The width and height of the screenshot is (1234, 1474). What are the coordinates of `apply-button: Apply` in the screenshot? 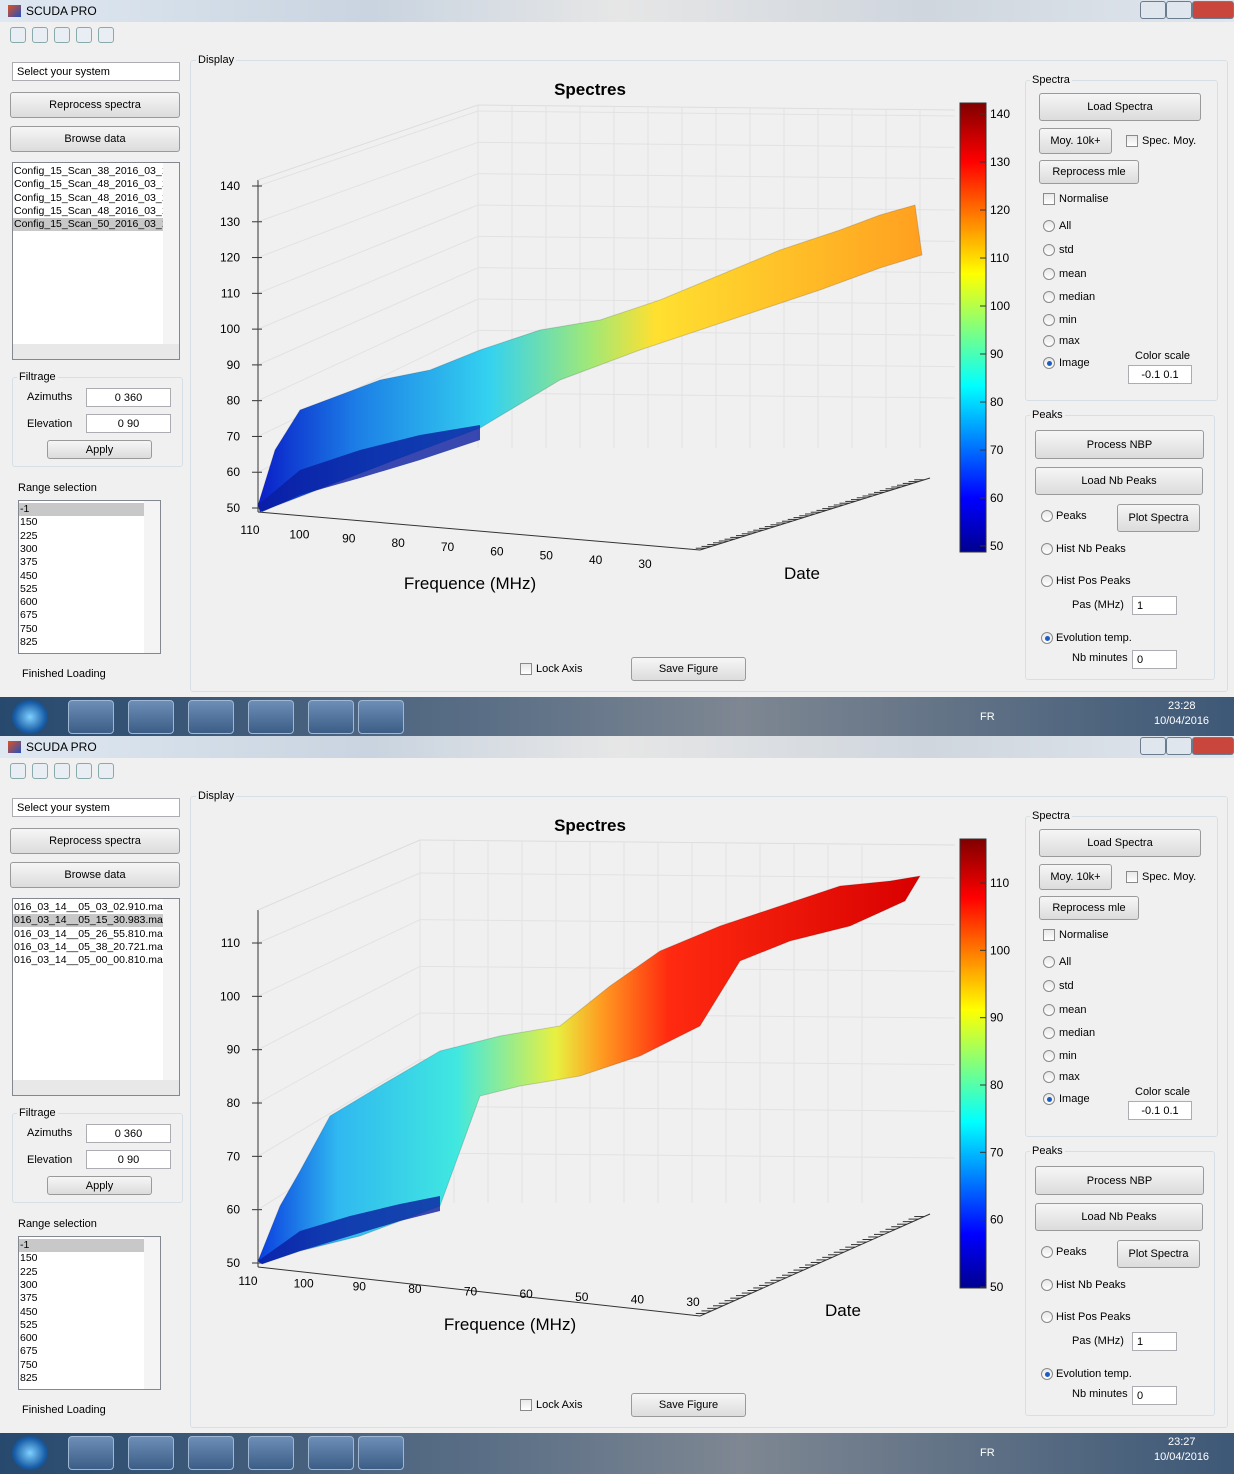 It's located at (99, 1185).